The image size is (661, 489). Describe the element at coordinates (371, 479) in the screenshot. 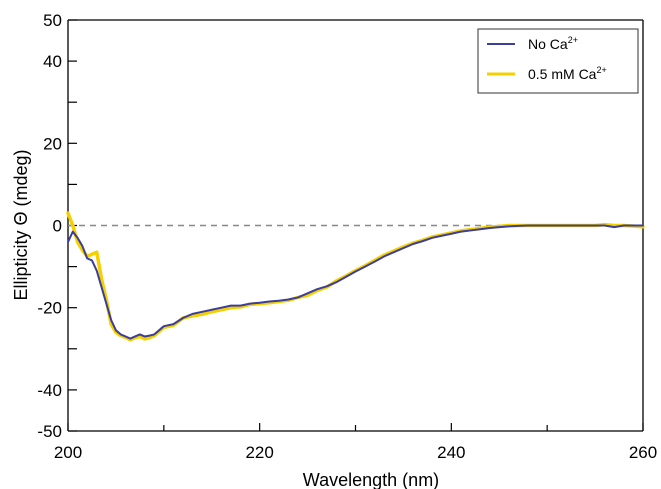

I see `x-axis-title: Wavelength (nm)` at that location.